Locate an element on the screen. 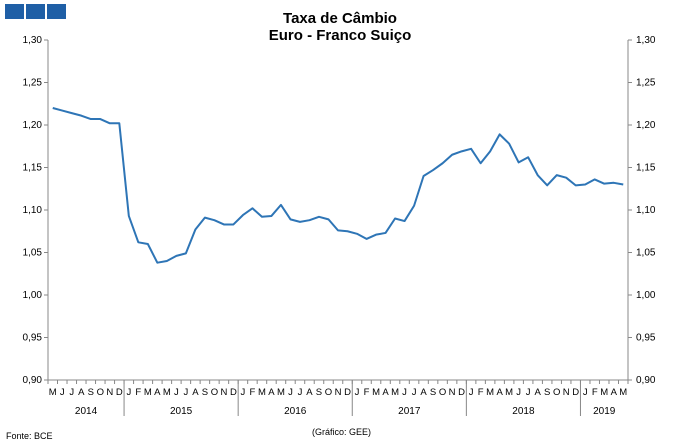 Image resolution: width=680 pixels, height=448 pixels. y-tick-label-right: 0,90 is located at coordinates (646, 380).